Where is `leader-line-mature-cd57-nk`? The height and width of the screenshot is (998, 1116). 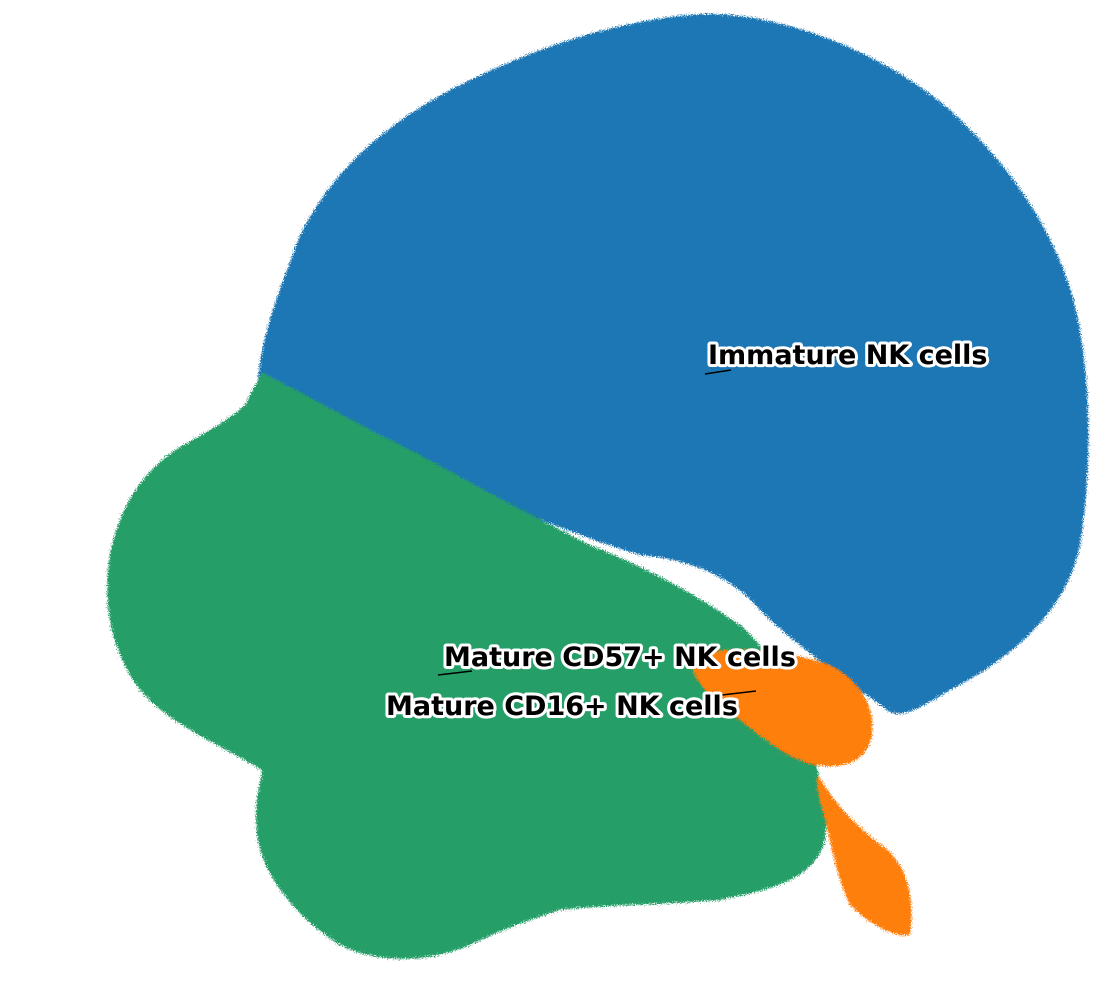
leader-line-mature-cd57-nk is located at coordinates (455, 673).